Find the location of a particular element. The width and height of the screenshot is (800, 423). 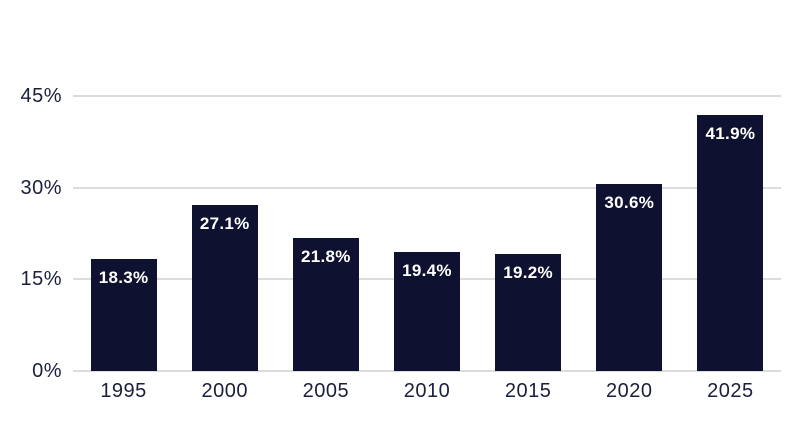

bar-group: 18.3% is located at coordinates (123, 233).